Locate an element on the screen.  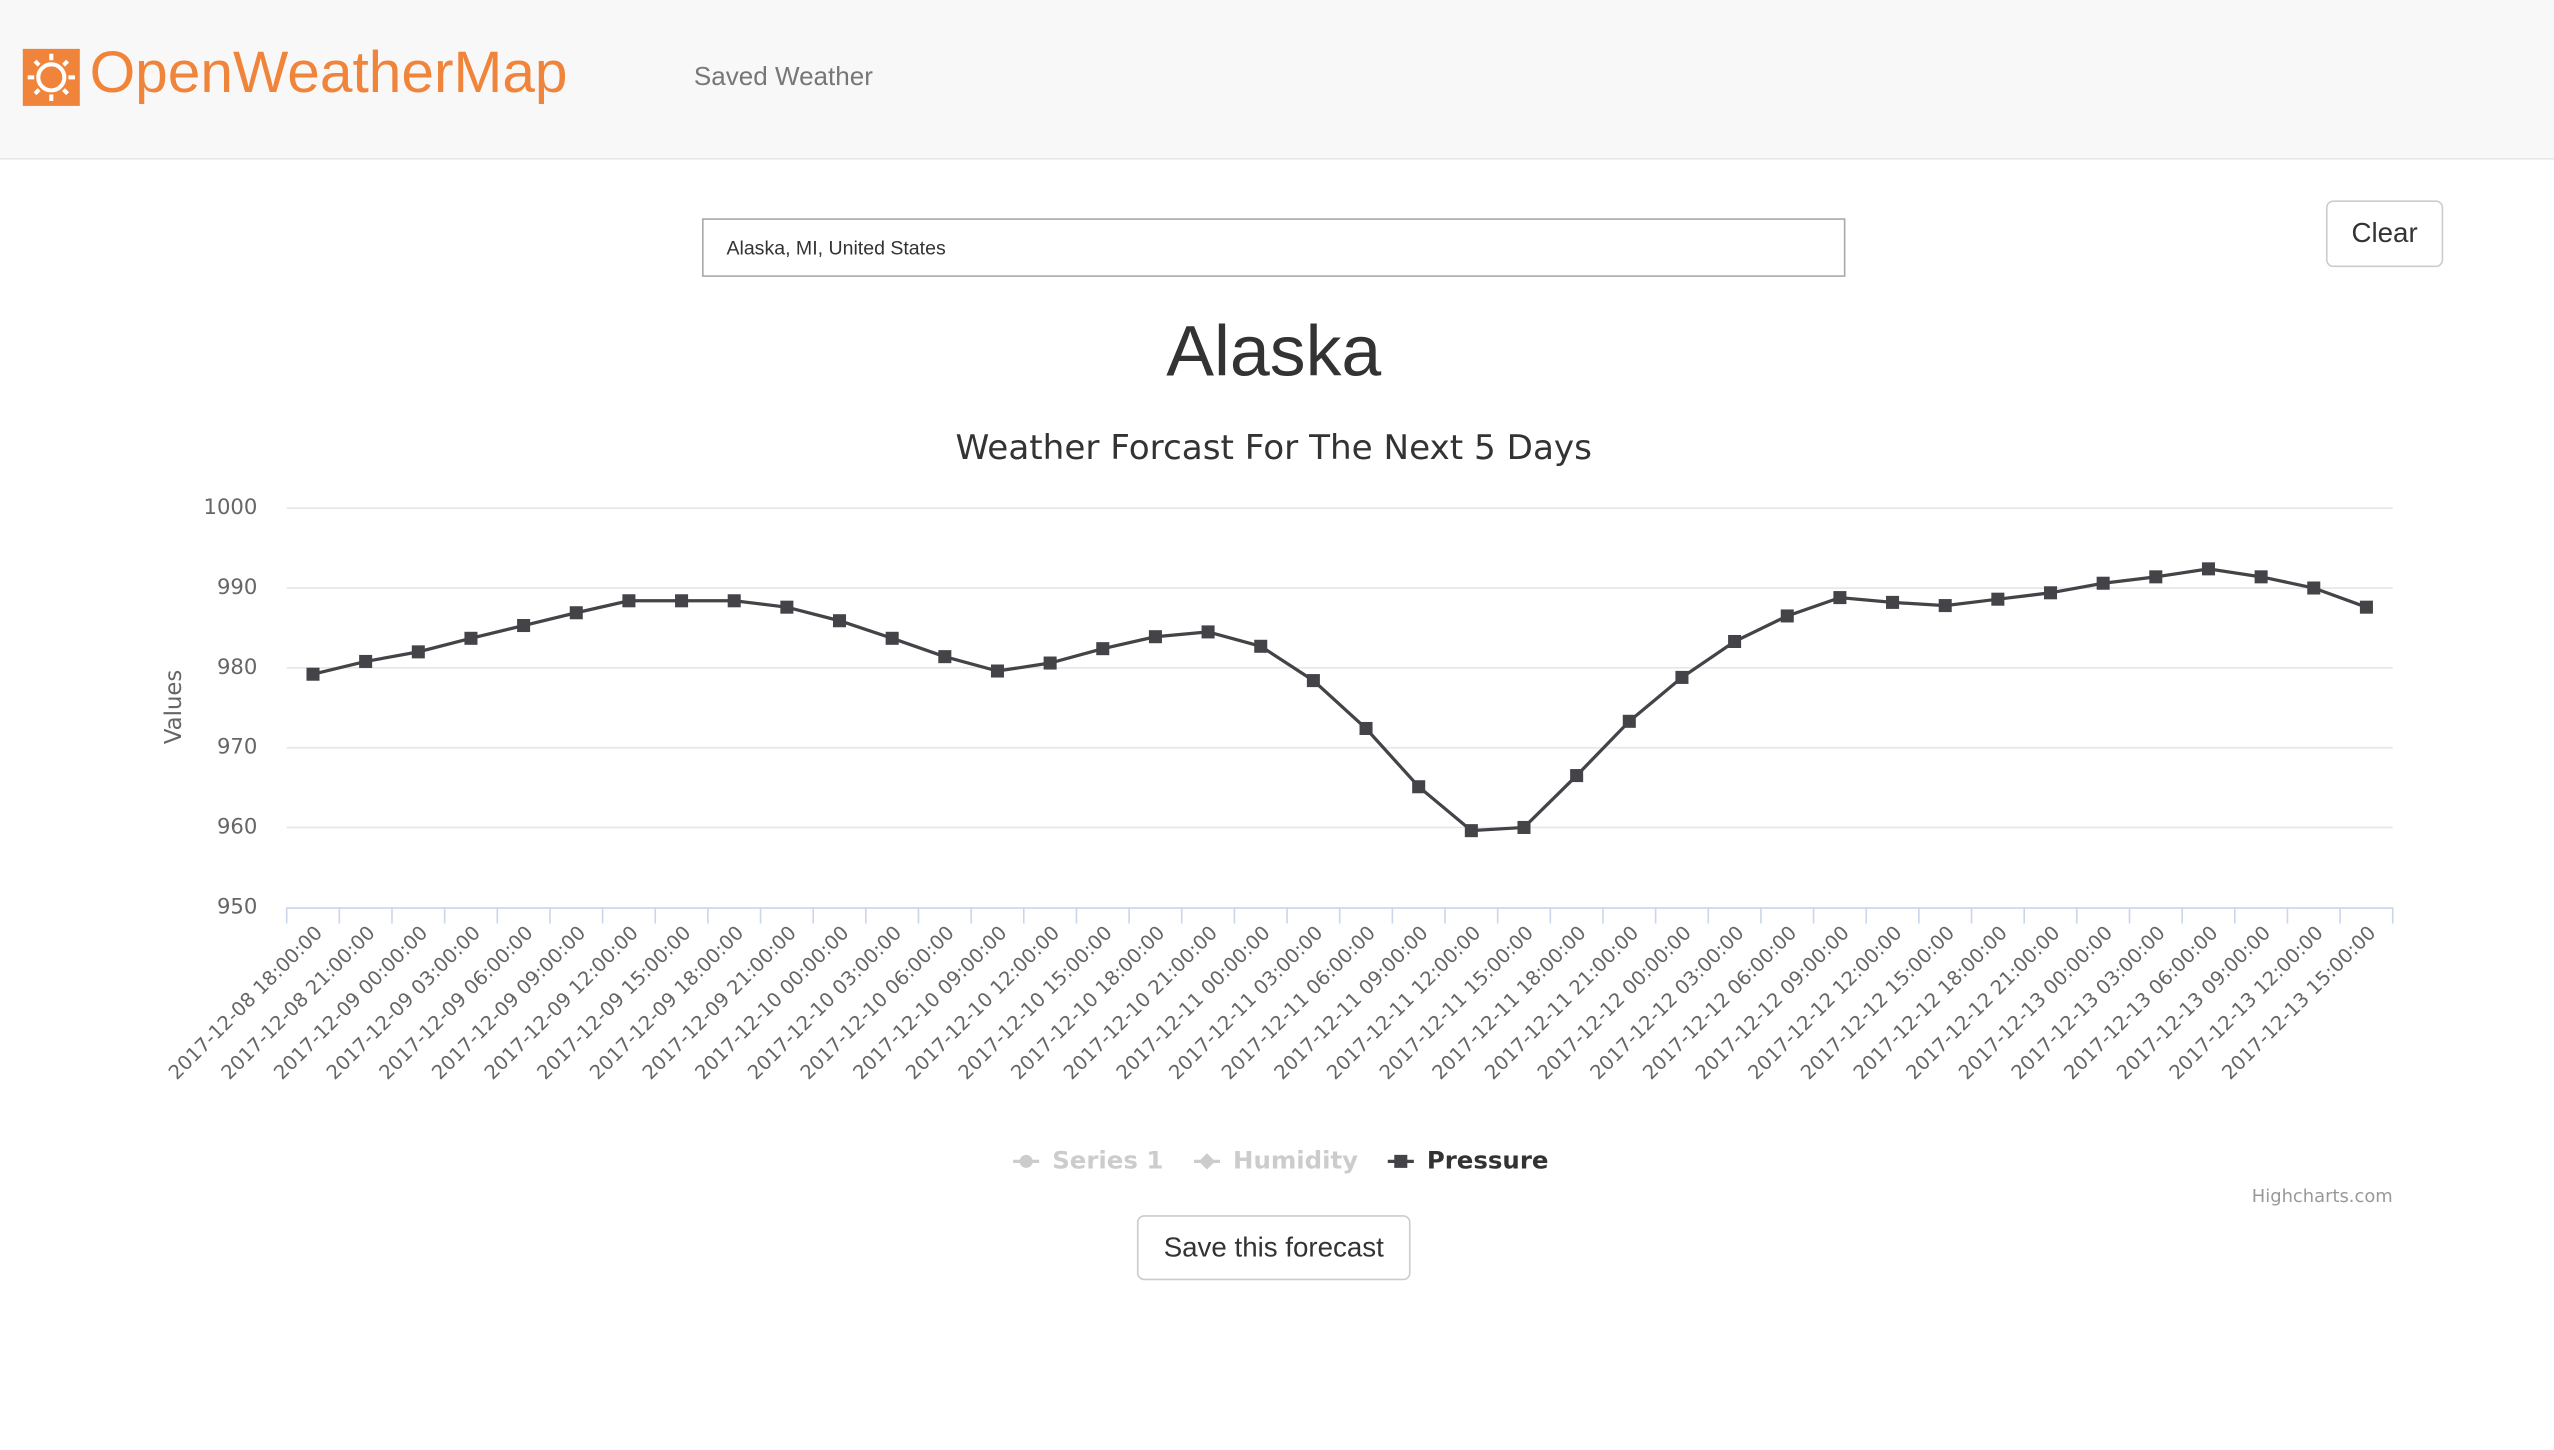
clear-button is located at coordinates (2384, 234).